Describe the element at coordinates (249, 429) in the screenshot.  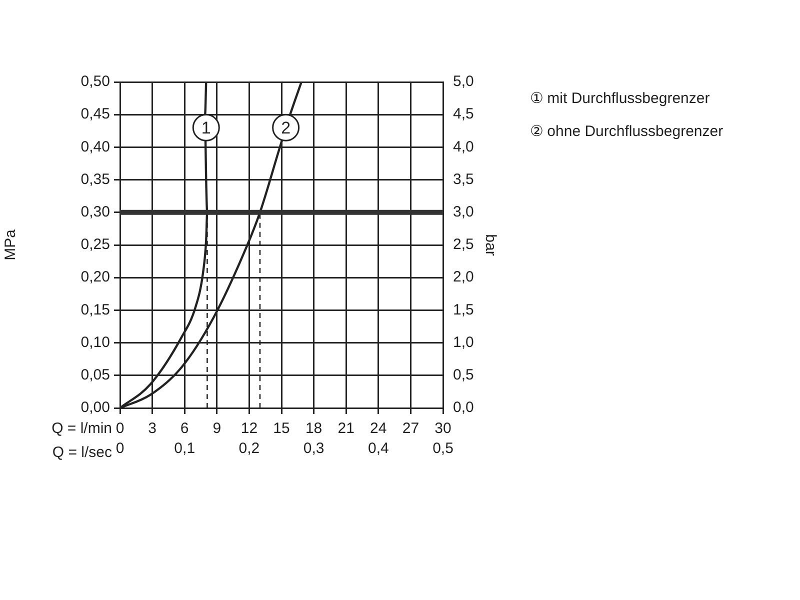
I see `x-tick-label: 12` at that location.